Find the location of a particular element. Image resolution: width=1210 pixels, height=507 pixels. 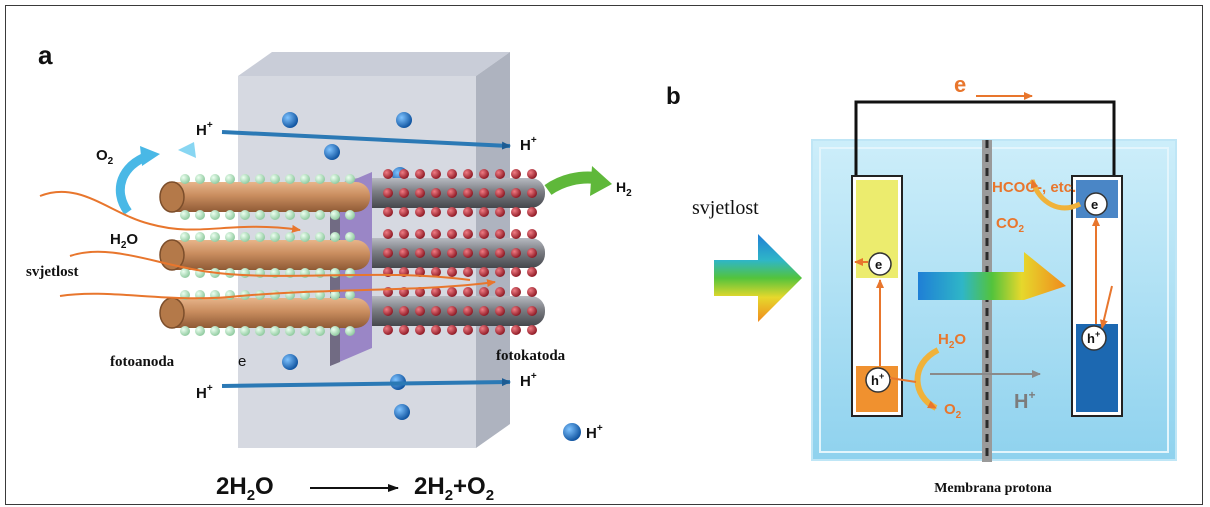

hole-particle-left is located at coordinates (878, 380).